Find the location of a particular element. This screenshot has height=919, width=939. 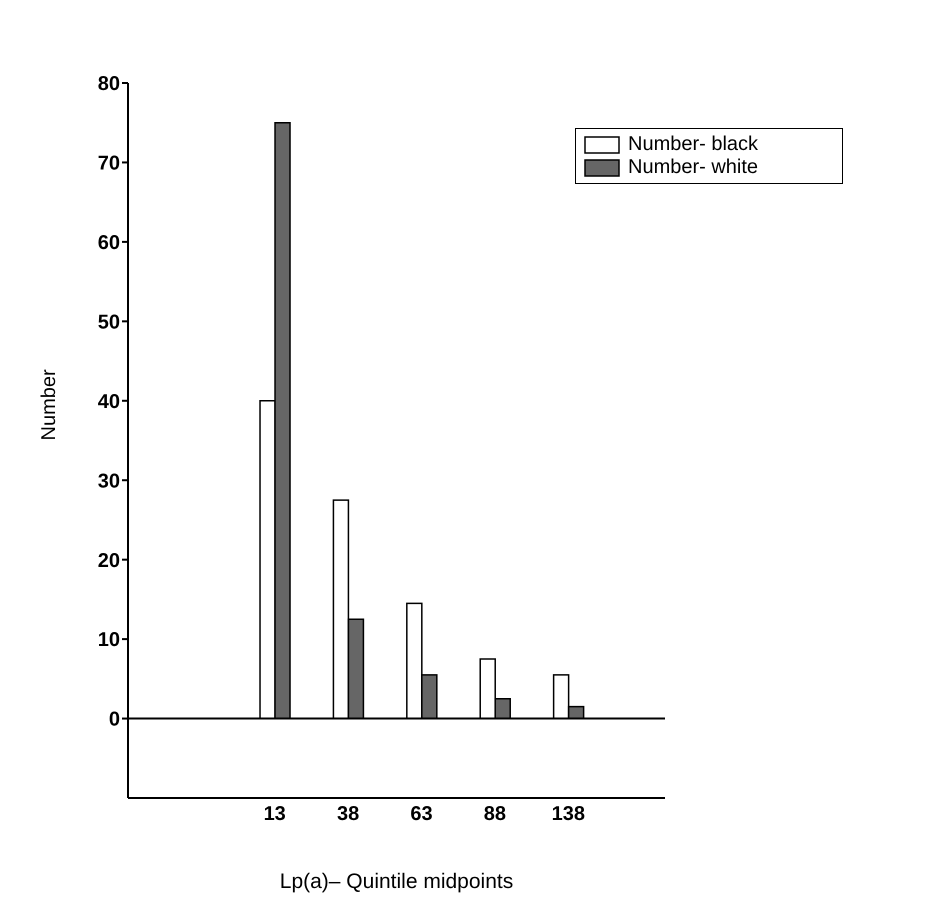

y-tick-label: 80 is located at coordinates (109, 84).